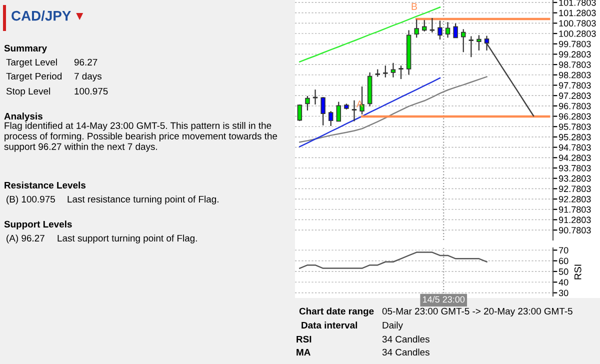 The image size is (600, 364). Describe the element at coordinates (28, 92) in the screenshot. I see `text: Stop Level` at that location.